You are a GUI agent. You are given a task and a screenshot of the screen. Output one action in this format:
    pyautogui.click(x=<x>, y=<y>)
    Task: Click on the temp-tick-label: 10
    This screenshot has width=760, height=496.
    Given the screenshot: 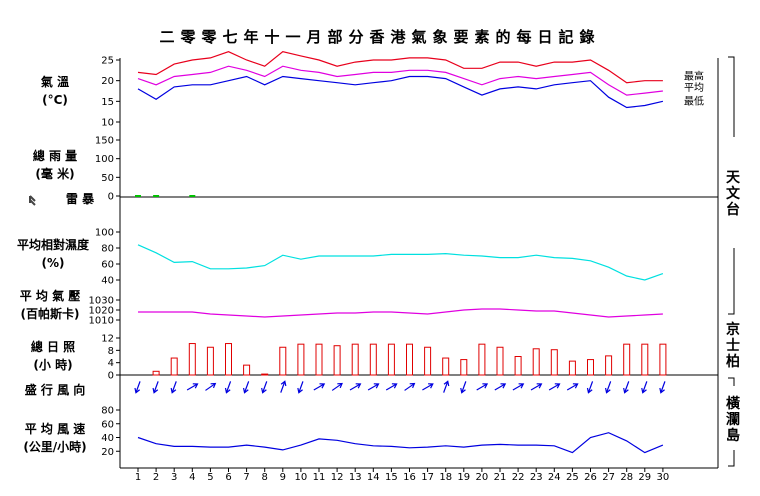 What is the action you would take?
    pyautogui.click(x=107, y=123)
    